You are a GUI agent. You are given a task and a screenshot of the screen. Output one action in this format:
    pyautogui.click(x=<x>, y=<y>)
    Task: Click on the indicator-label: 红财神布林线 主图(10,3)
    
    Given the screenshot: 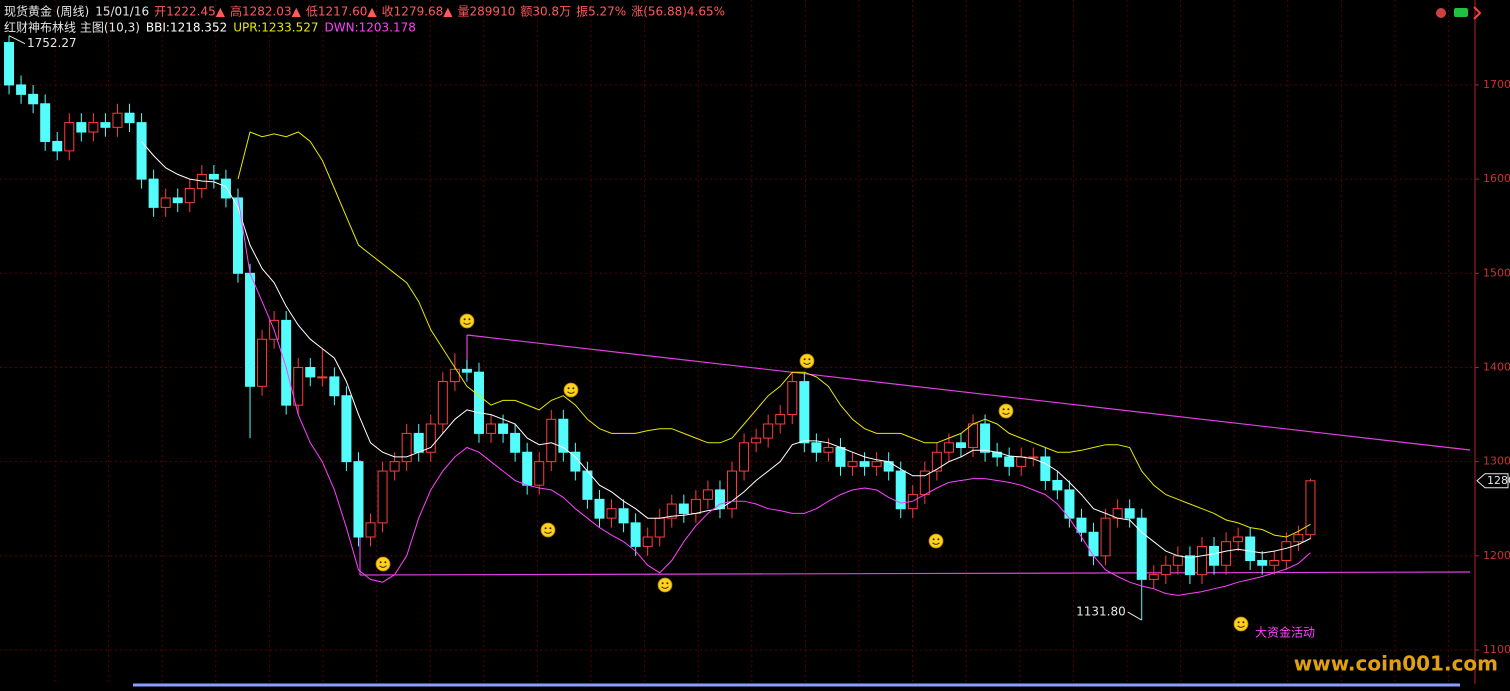 What is the action you would take?
    pyautogui.click(x=72, y=27)
    